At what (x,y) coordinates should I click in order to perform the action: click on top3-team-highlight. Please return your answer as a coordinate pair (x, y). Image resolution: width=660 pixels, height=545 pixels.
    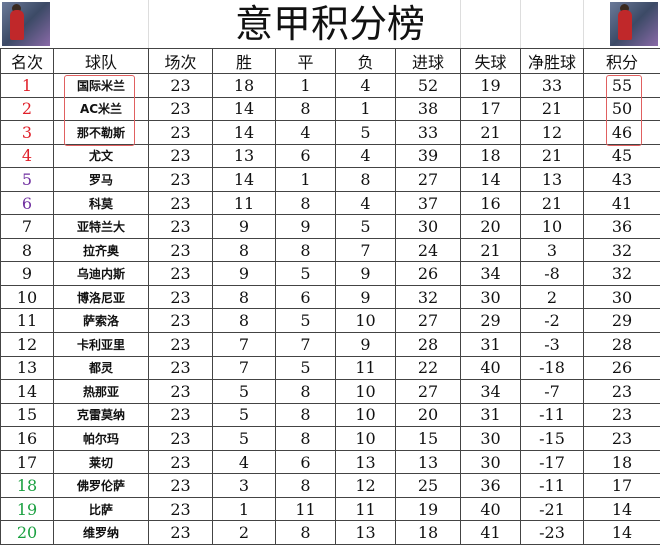
    Looking at the image, I should click on (99, 110).